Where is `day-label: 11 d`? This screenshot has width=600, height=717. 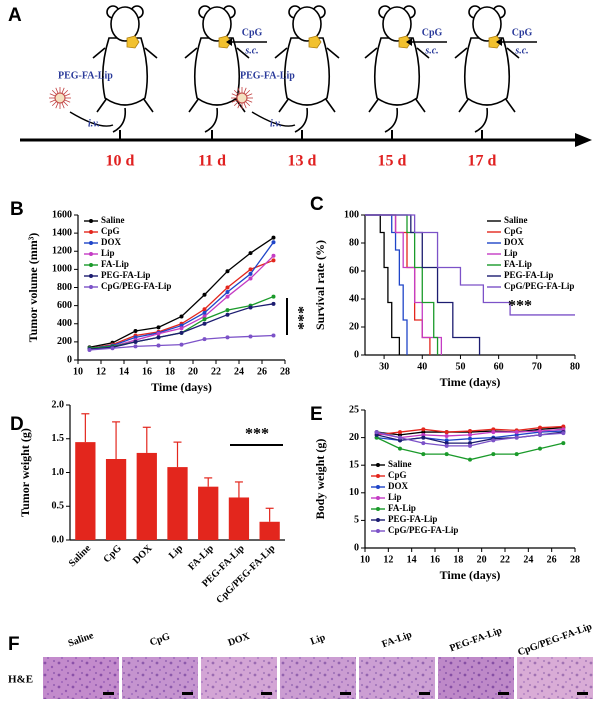 day-label: 11 d is located at coordinates (212, 161).